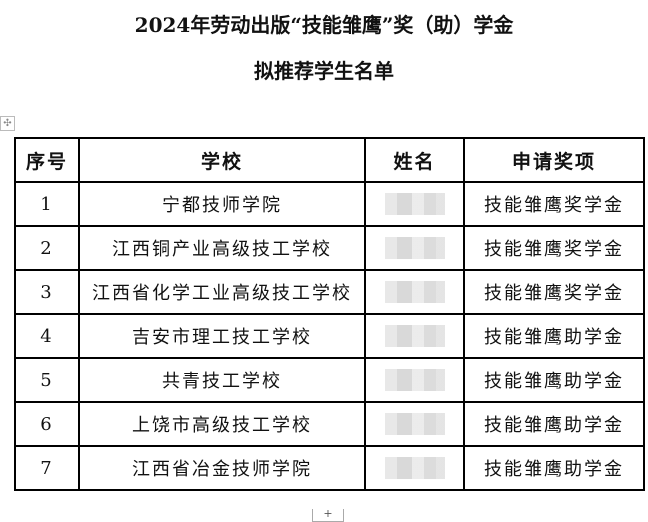  Describe the element at coordinates (222, 248) in the screenshot. I see `row-school: 江西铜产业高级技工学校` at that location.